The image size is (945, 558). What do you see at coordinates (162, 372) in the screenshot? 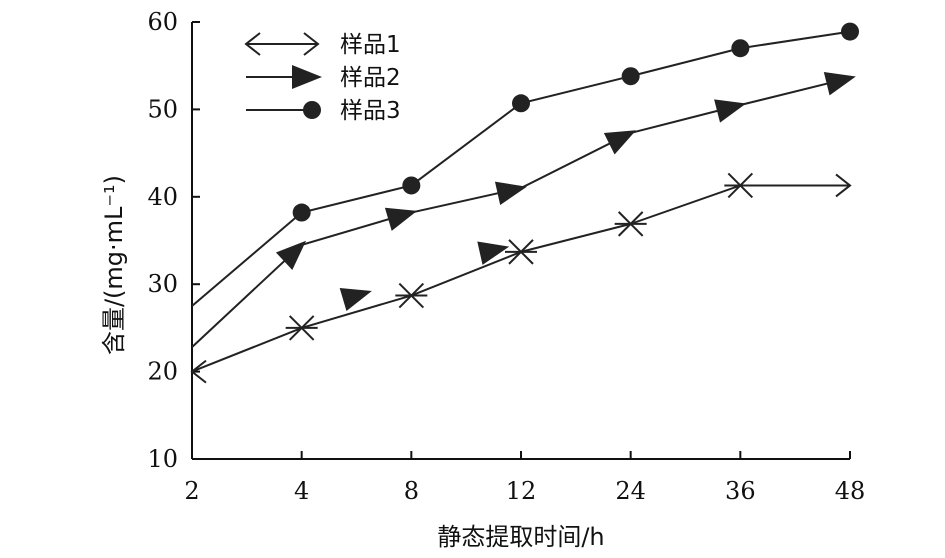
I see `y-tick-label: 20` at bounding box center [162, 372].